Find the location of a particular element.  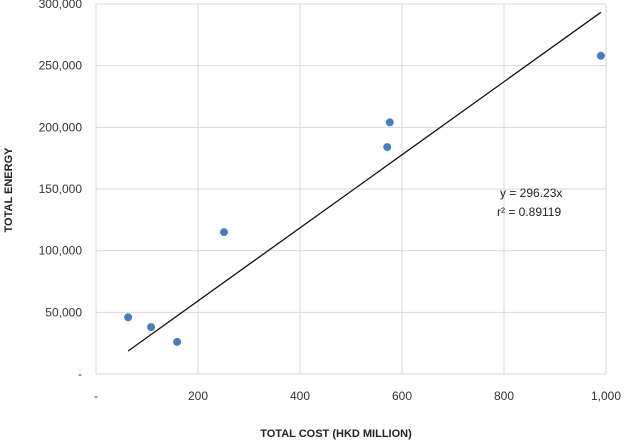

y-axis-label: TOTAL ENERGY is located at coordinates (9, 190).